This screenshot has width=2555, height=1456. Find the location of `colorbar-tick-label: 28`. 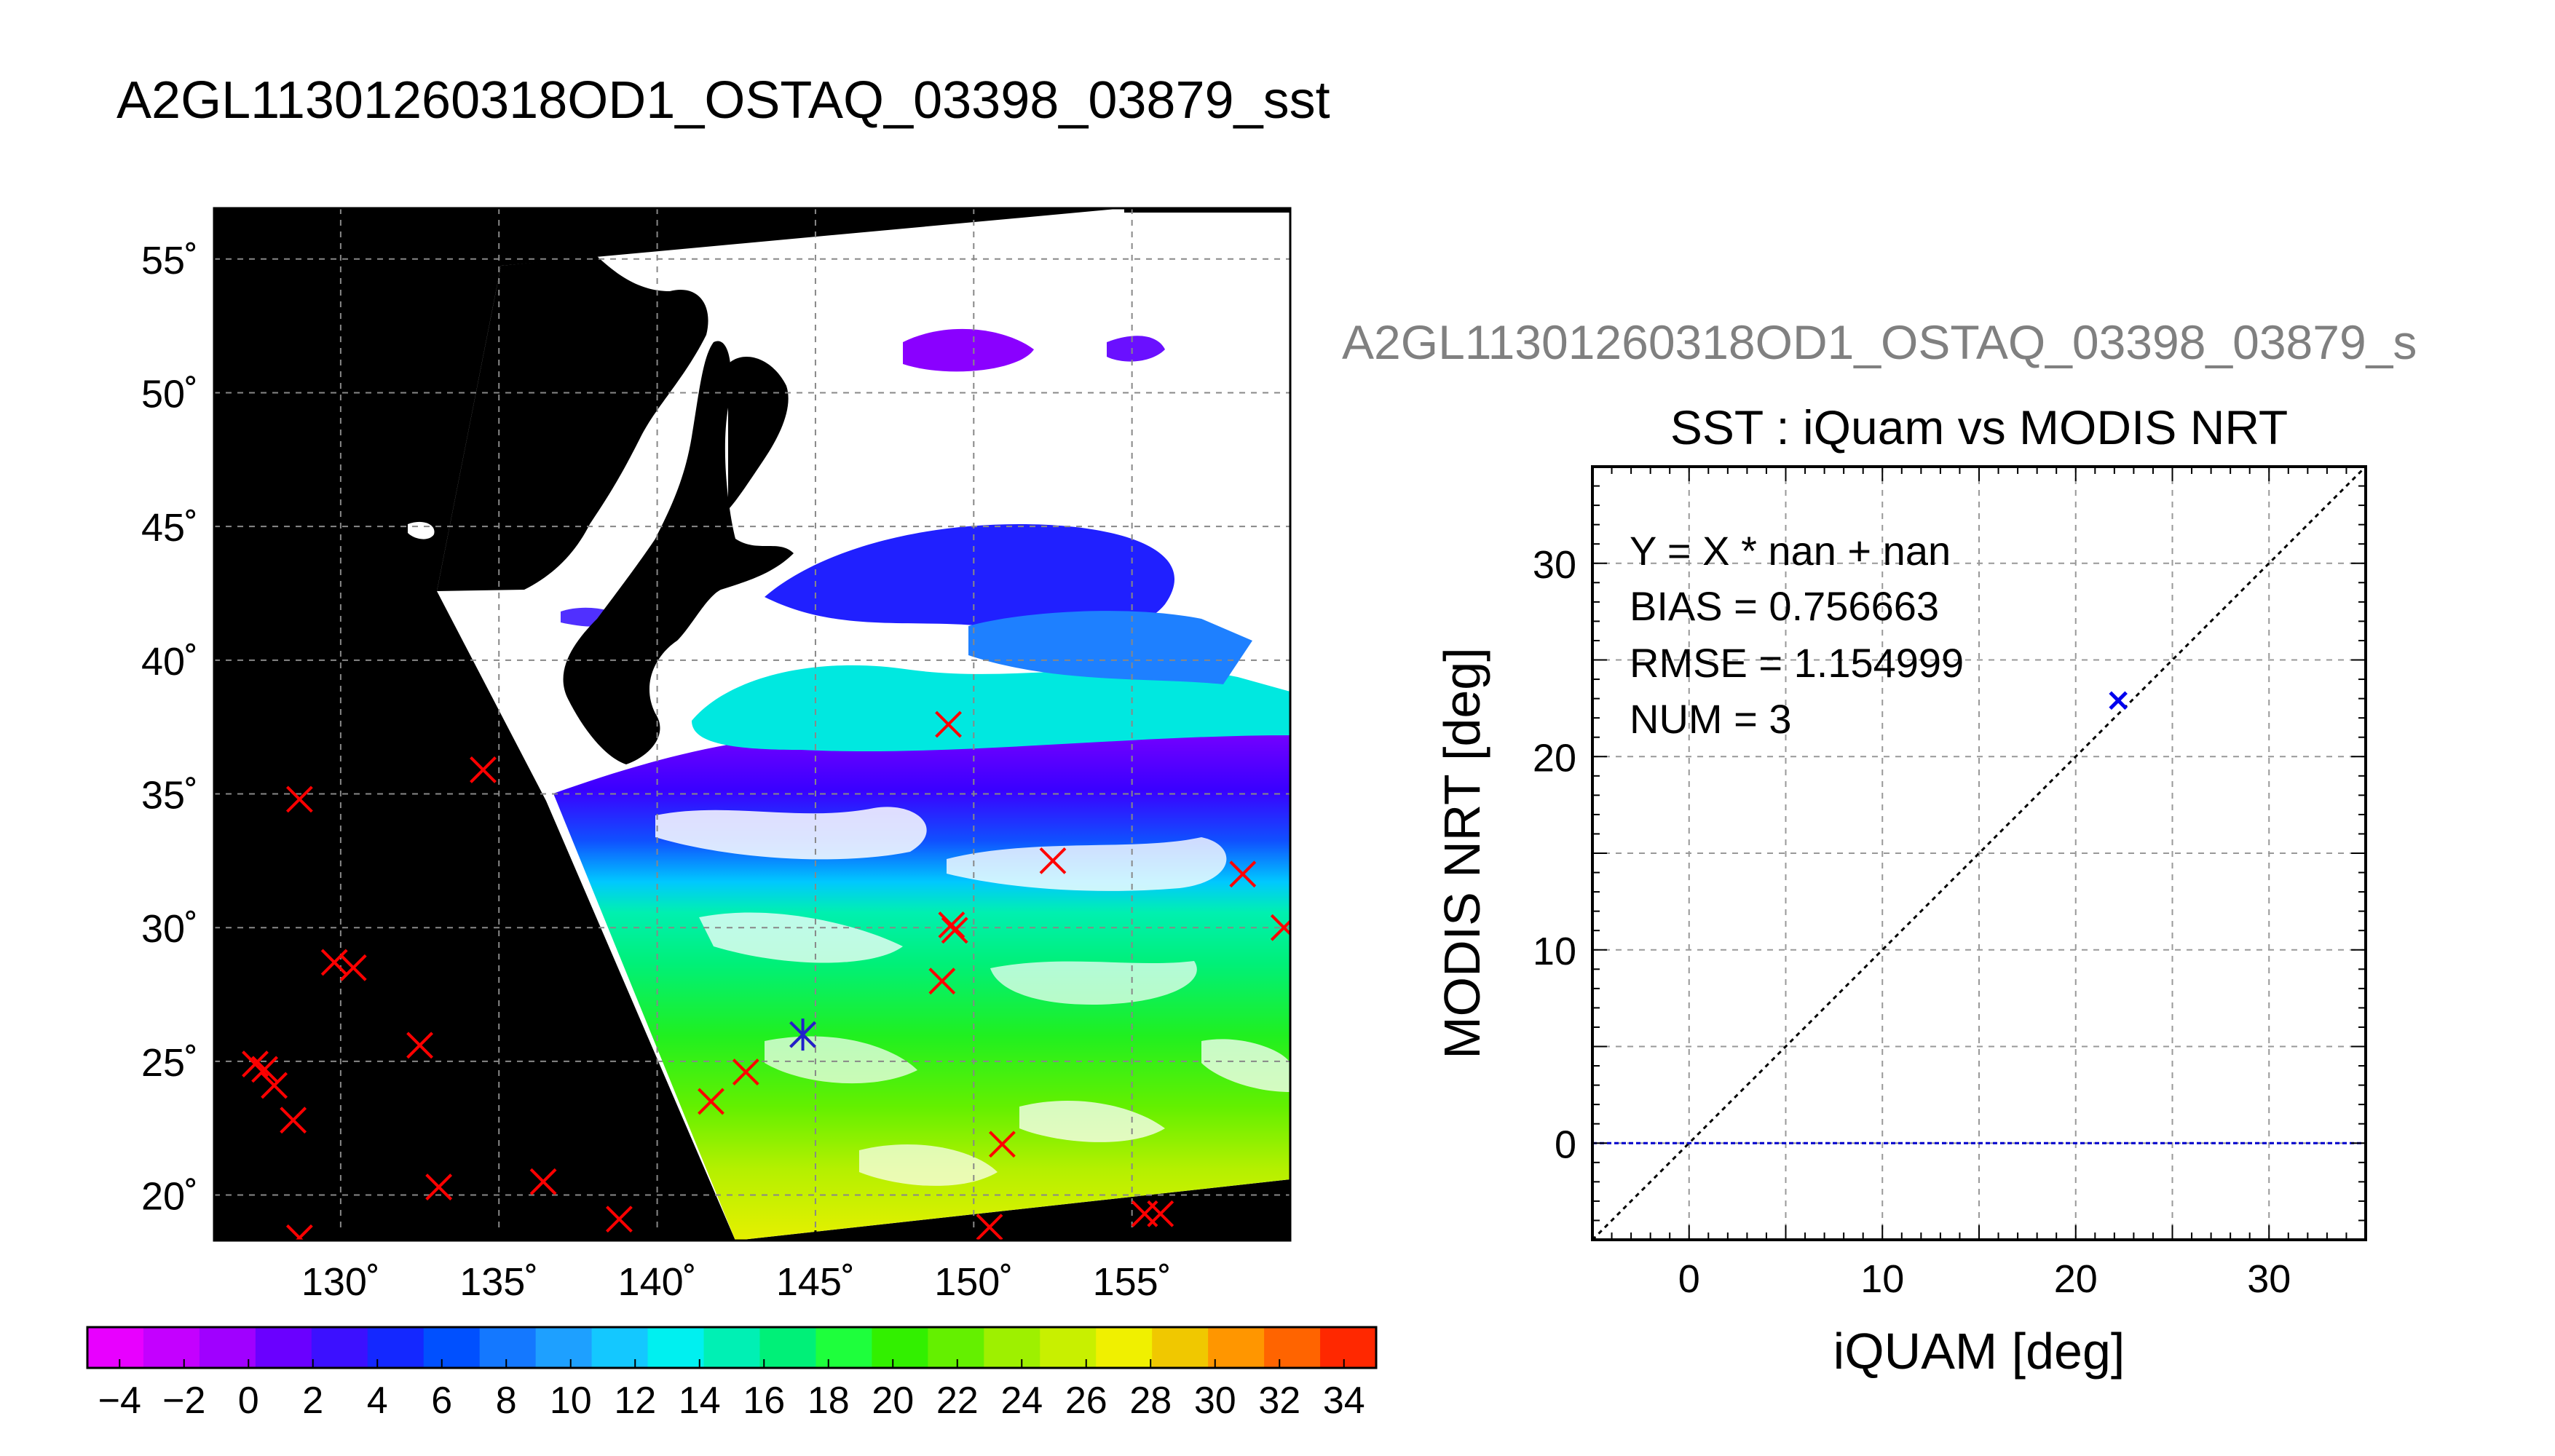

colorbar-tick-label: 28 is located at coordinates (1150, 1401).